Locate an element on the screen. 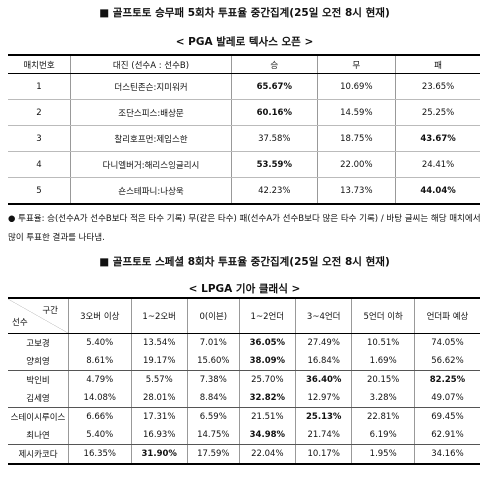  cell: 16.93% is located at coordinates (159, 435).